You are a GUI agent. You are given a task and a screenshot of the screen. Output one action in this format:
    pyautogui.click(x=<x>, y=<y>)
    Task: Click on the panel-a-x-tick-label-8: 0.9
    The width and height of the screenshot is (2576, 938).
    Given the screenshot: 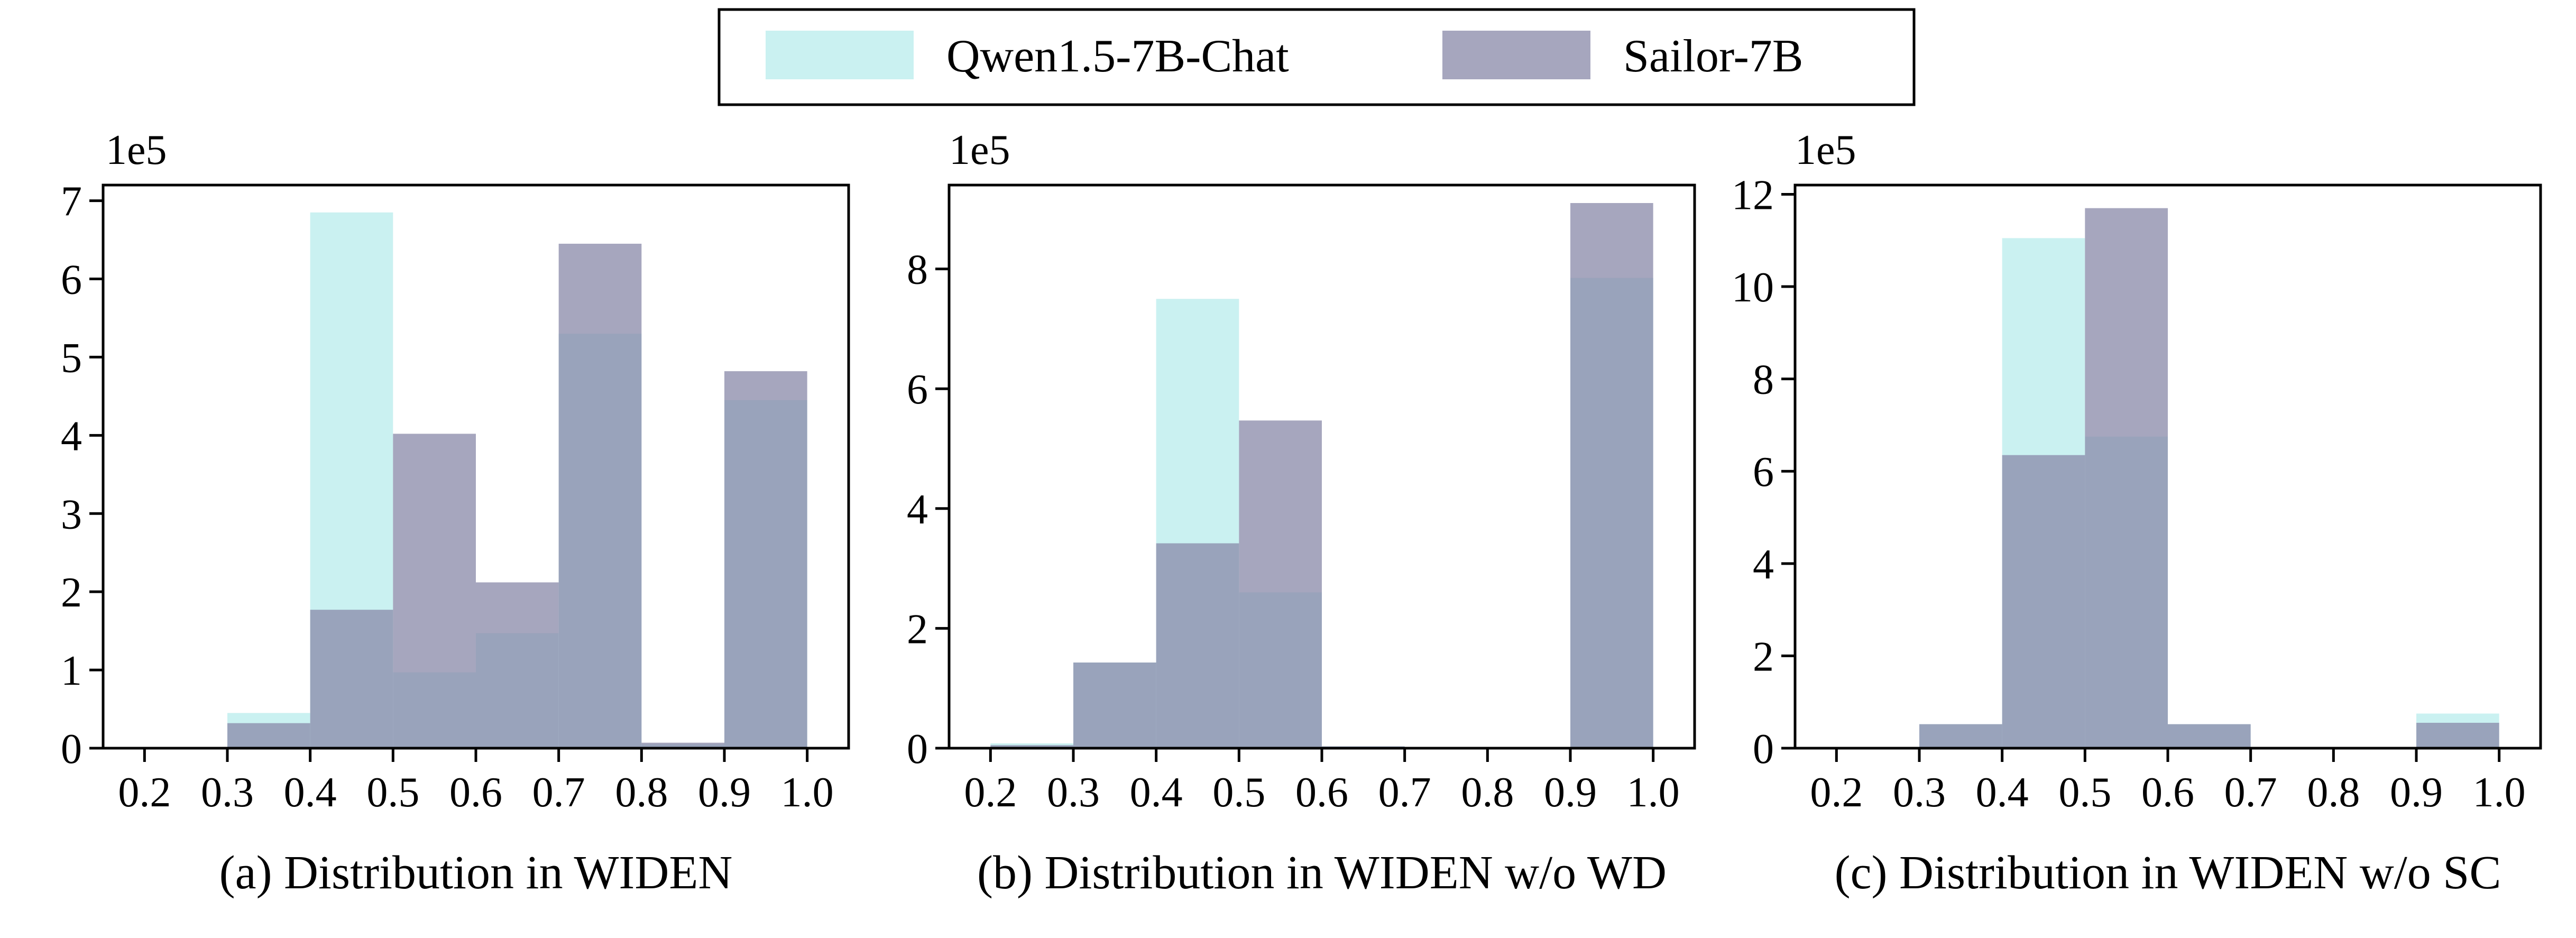 What is the action you would take?
    pyautogui.click(x=724, y=792)
    